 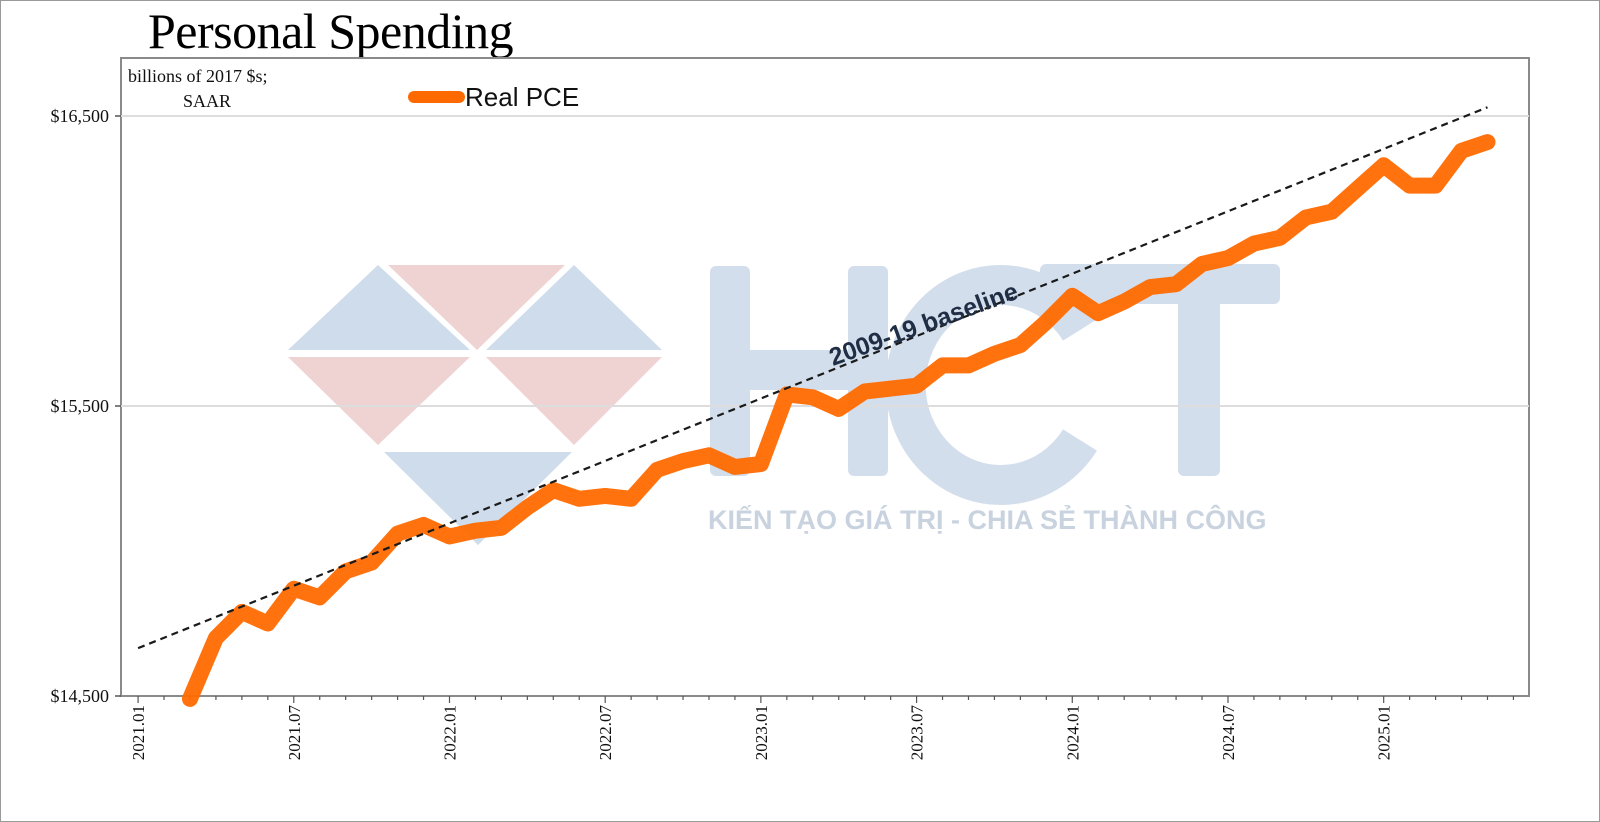 What do you see at coordinates (331, 31) in the screenshot?
I see `chart-title: Personal Spending` at bounding box center [331, 31].